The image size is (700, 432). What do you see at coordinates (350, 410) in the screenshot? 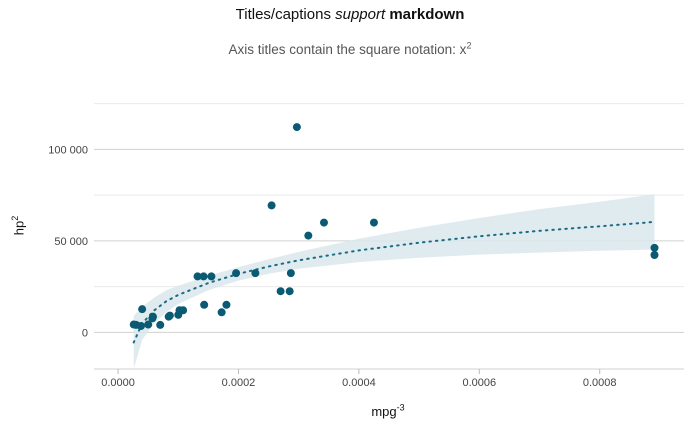
I see `x-axis-title: mpg-3` at bounding box center [350, 410].